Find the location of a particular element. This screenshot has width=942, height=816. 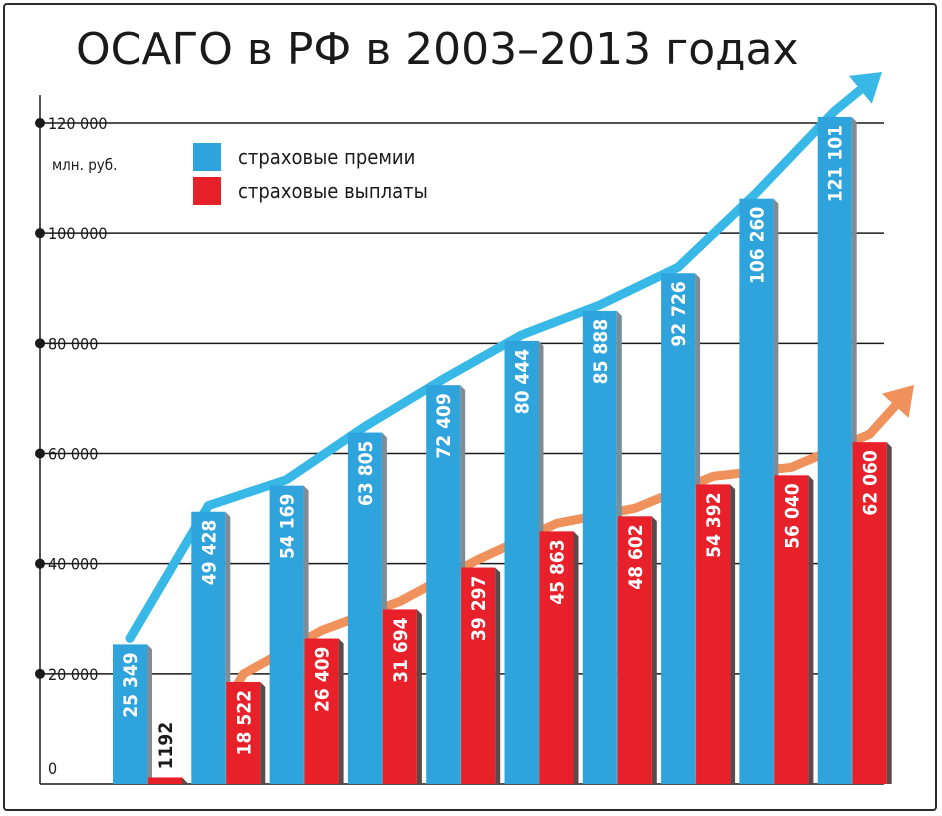

y-tick-label: 60 000 is located at coordinates (73, 454).